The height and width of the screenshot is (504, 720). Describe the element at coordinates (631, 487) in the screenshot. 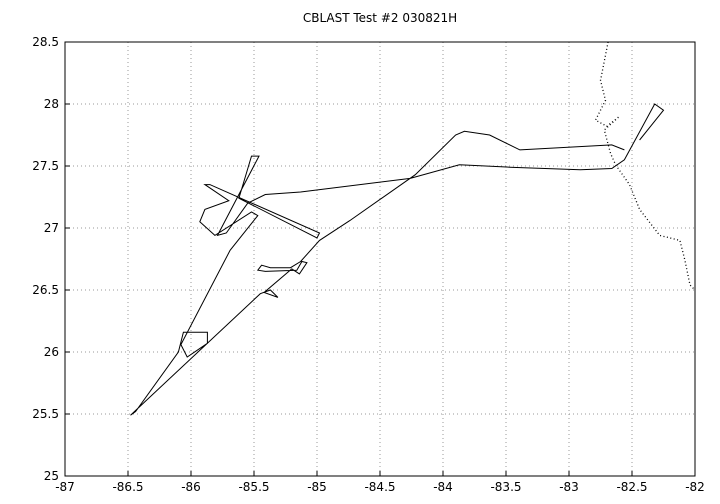

I see `x-tick-label: -82.5` at that location.